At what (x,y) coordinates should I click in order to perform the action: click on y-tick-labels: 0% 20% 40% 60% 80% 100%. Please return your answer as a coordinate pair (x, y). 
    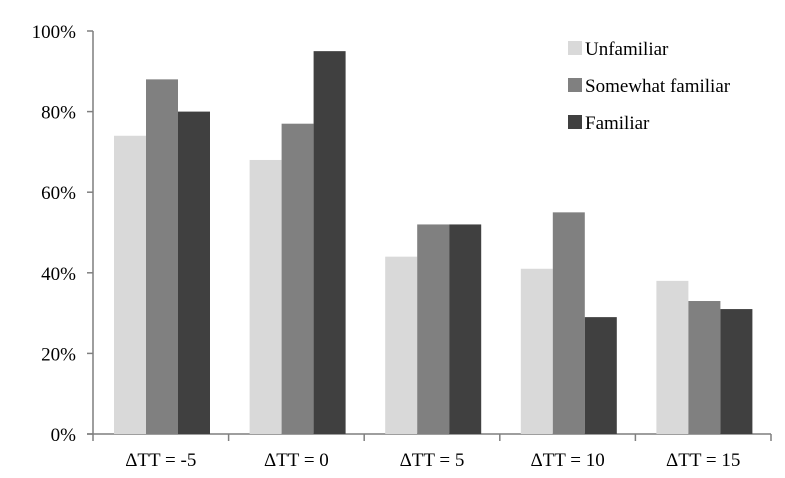
    Looking at the image, I should click on (54, 234).